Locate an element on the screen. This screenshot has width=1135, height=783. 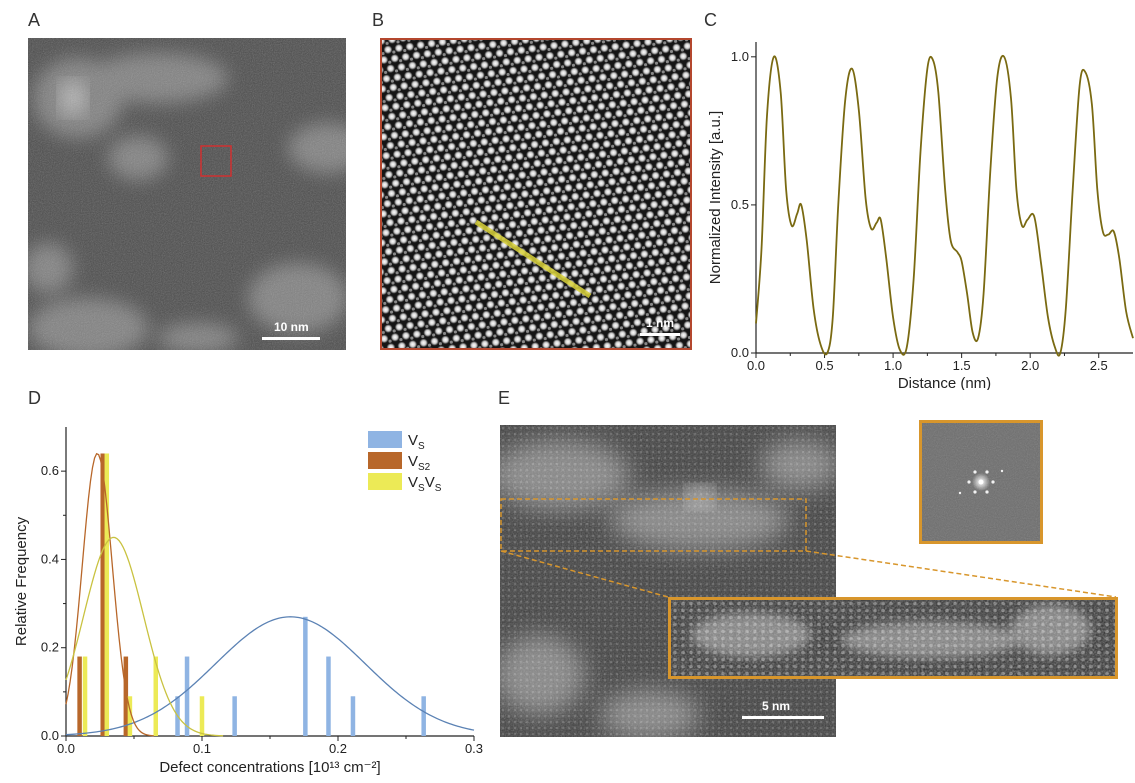
x-tick-label-c: 0.0 is located at coordinates (756, 365).